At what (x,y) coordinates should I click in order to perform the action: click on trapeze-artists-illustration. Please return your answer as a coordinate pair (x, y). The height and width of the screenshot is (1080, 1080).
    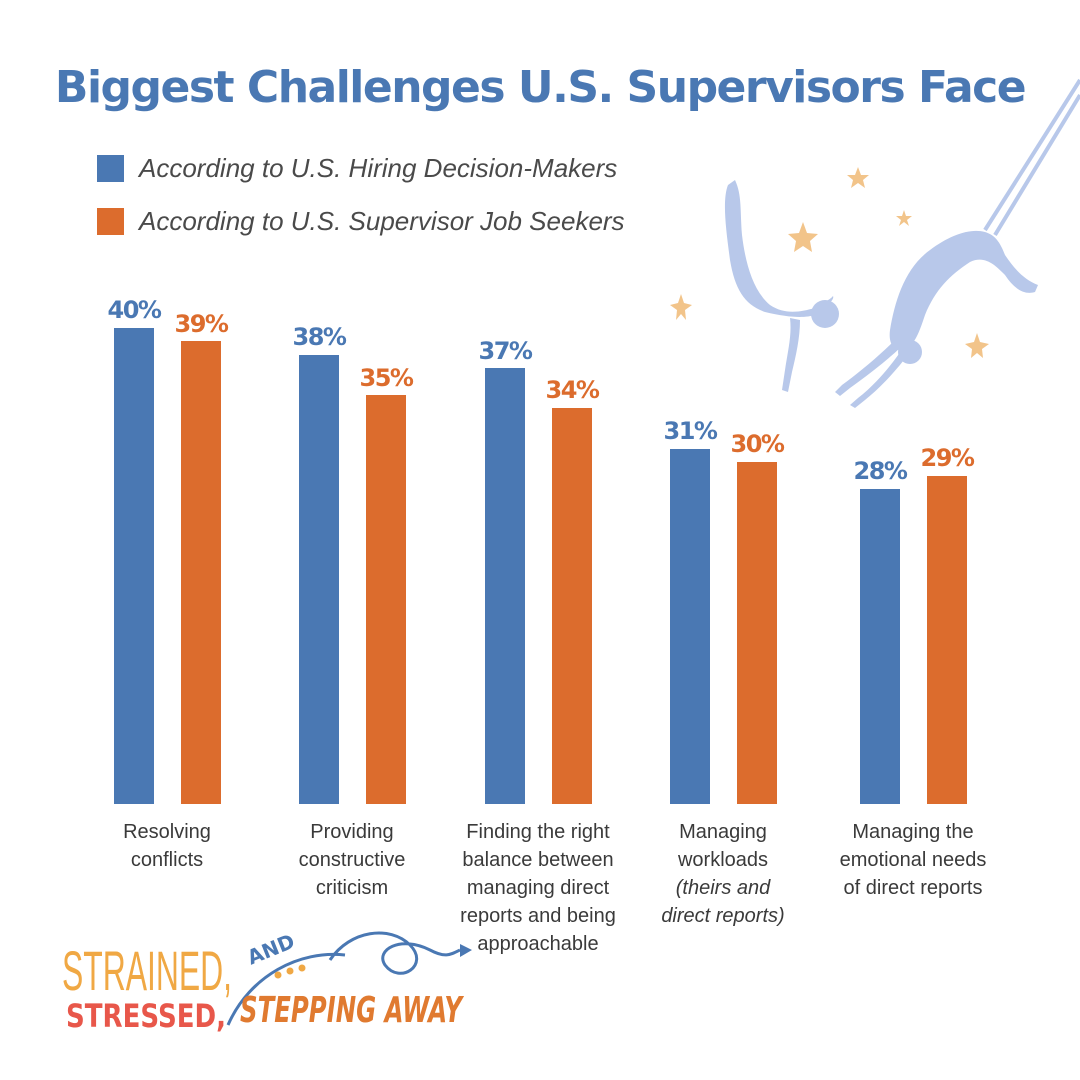
    Looking at the image, I should click on (875, 243).